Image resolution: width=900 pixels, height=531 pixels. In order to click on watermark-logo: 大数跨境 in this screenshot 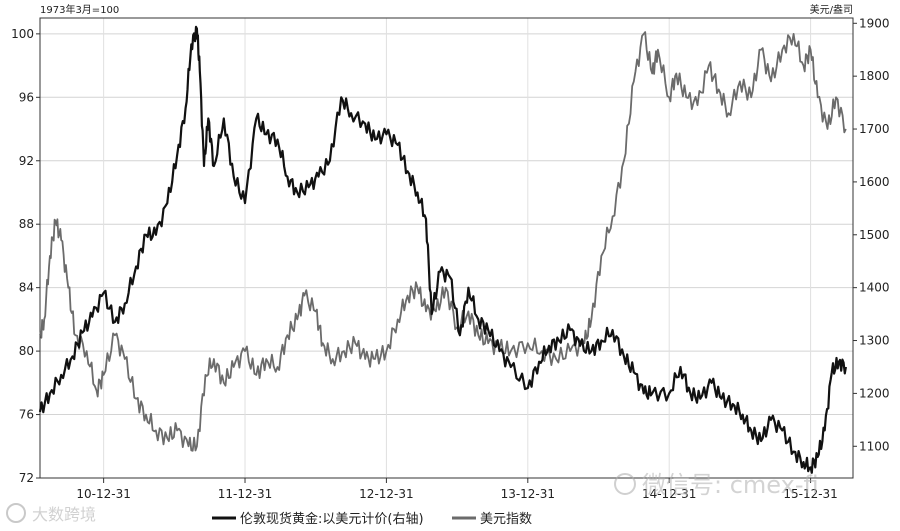, I will do `click(51, 513)`.